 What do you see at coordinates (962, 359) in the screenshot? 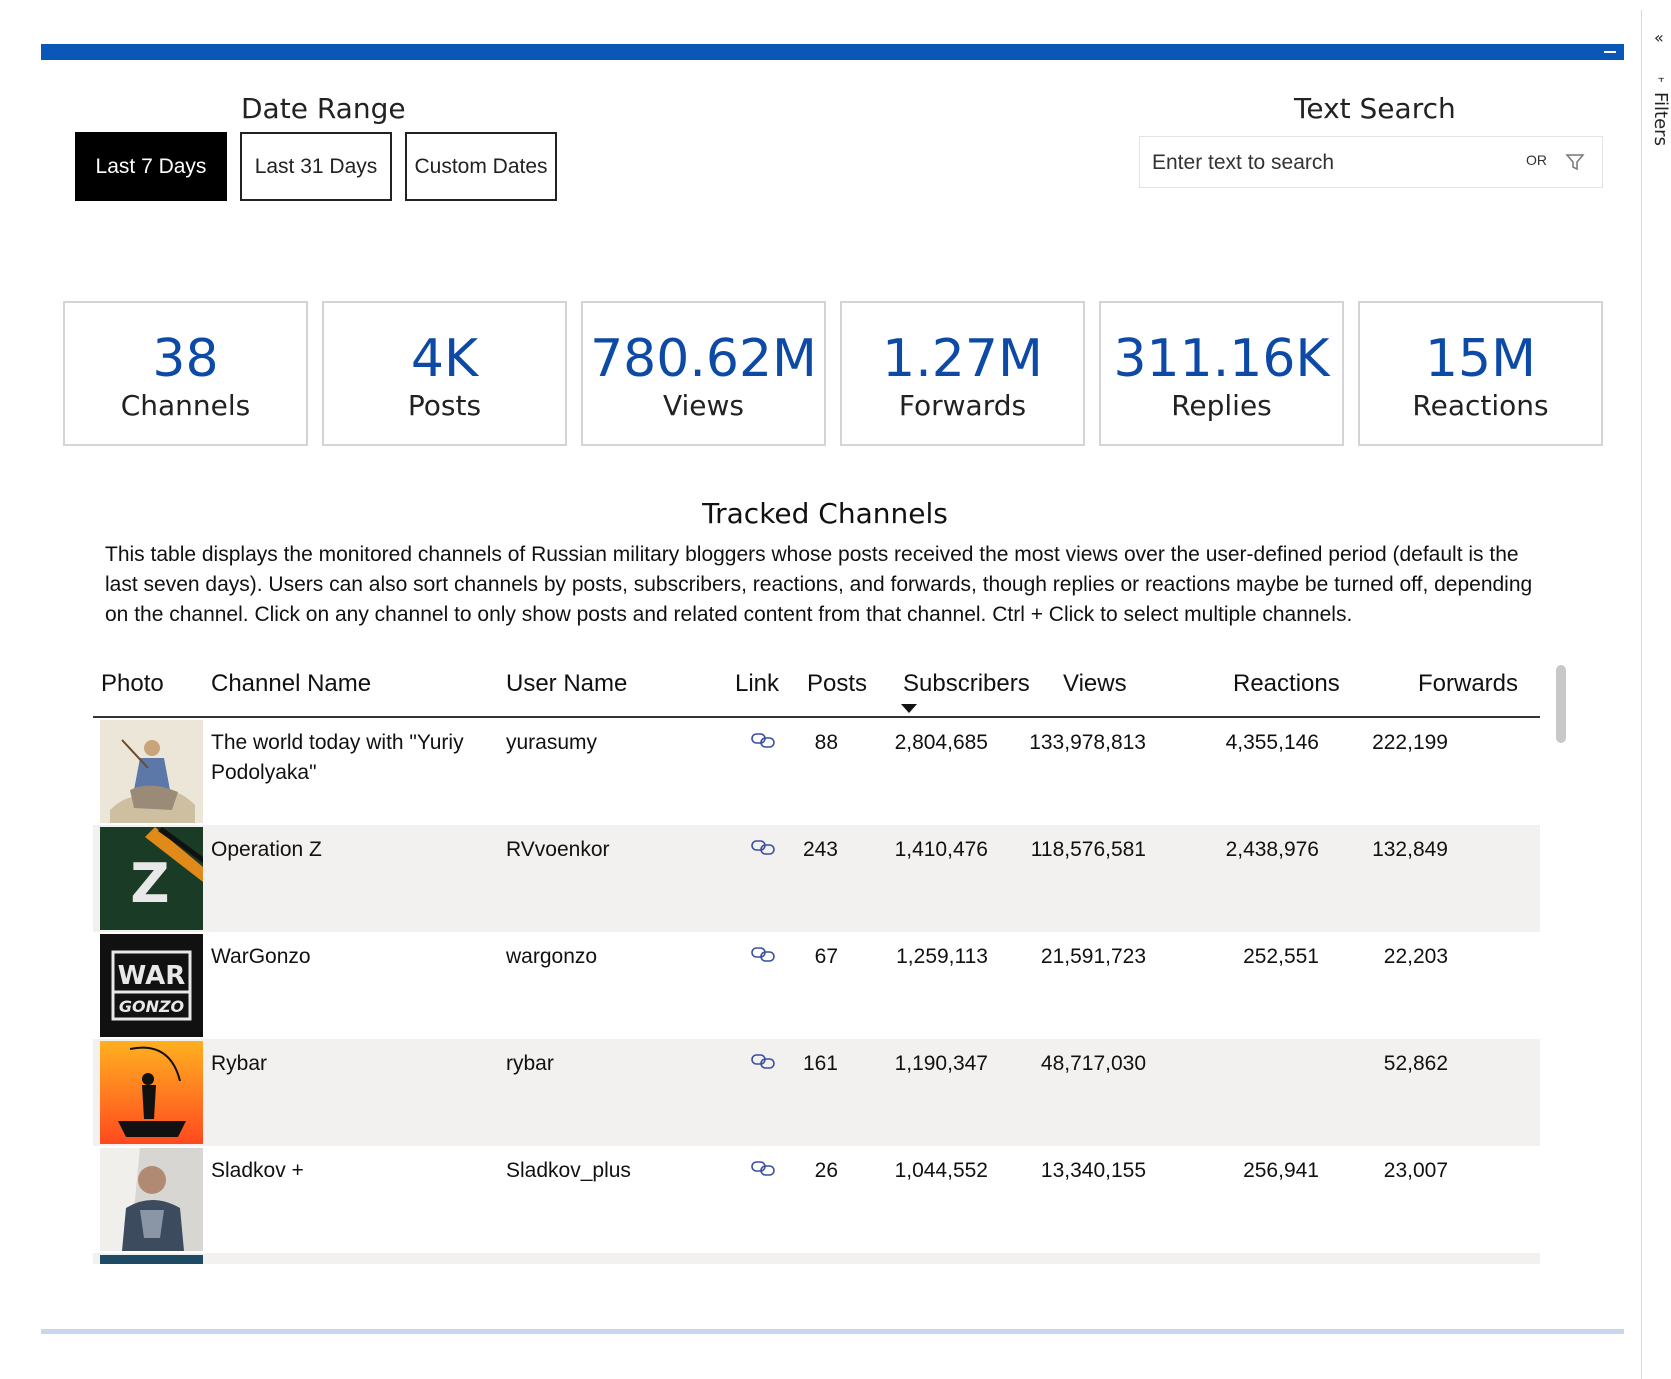
I see `kpi-value: 1.27M` at bounding box center [962, 359].